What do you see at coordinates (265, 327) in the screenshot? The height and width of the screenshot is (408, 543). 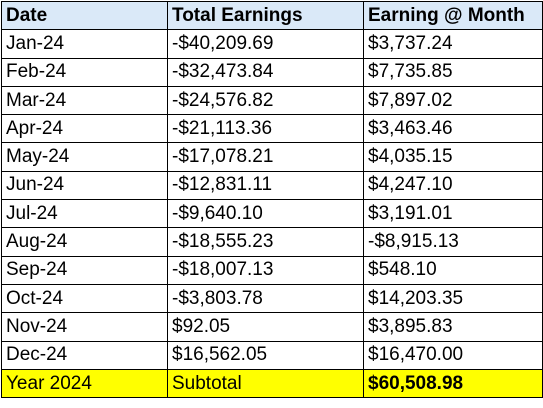 I see `cell-total-earnings: $92.05` at bounding box center [265, 327].